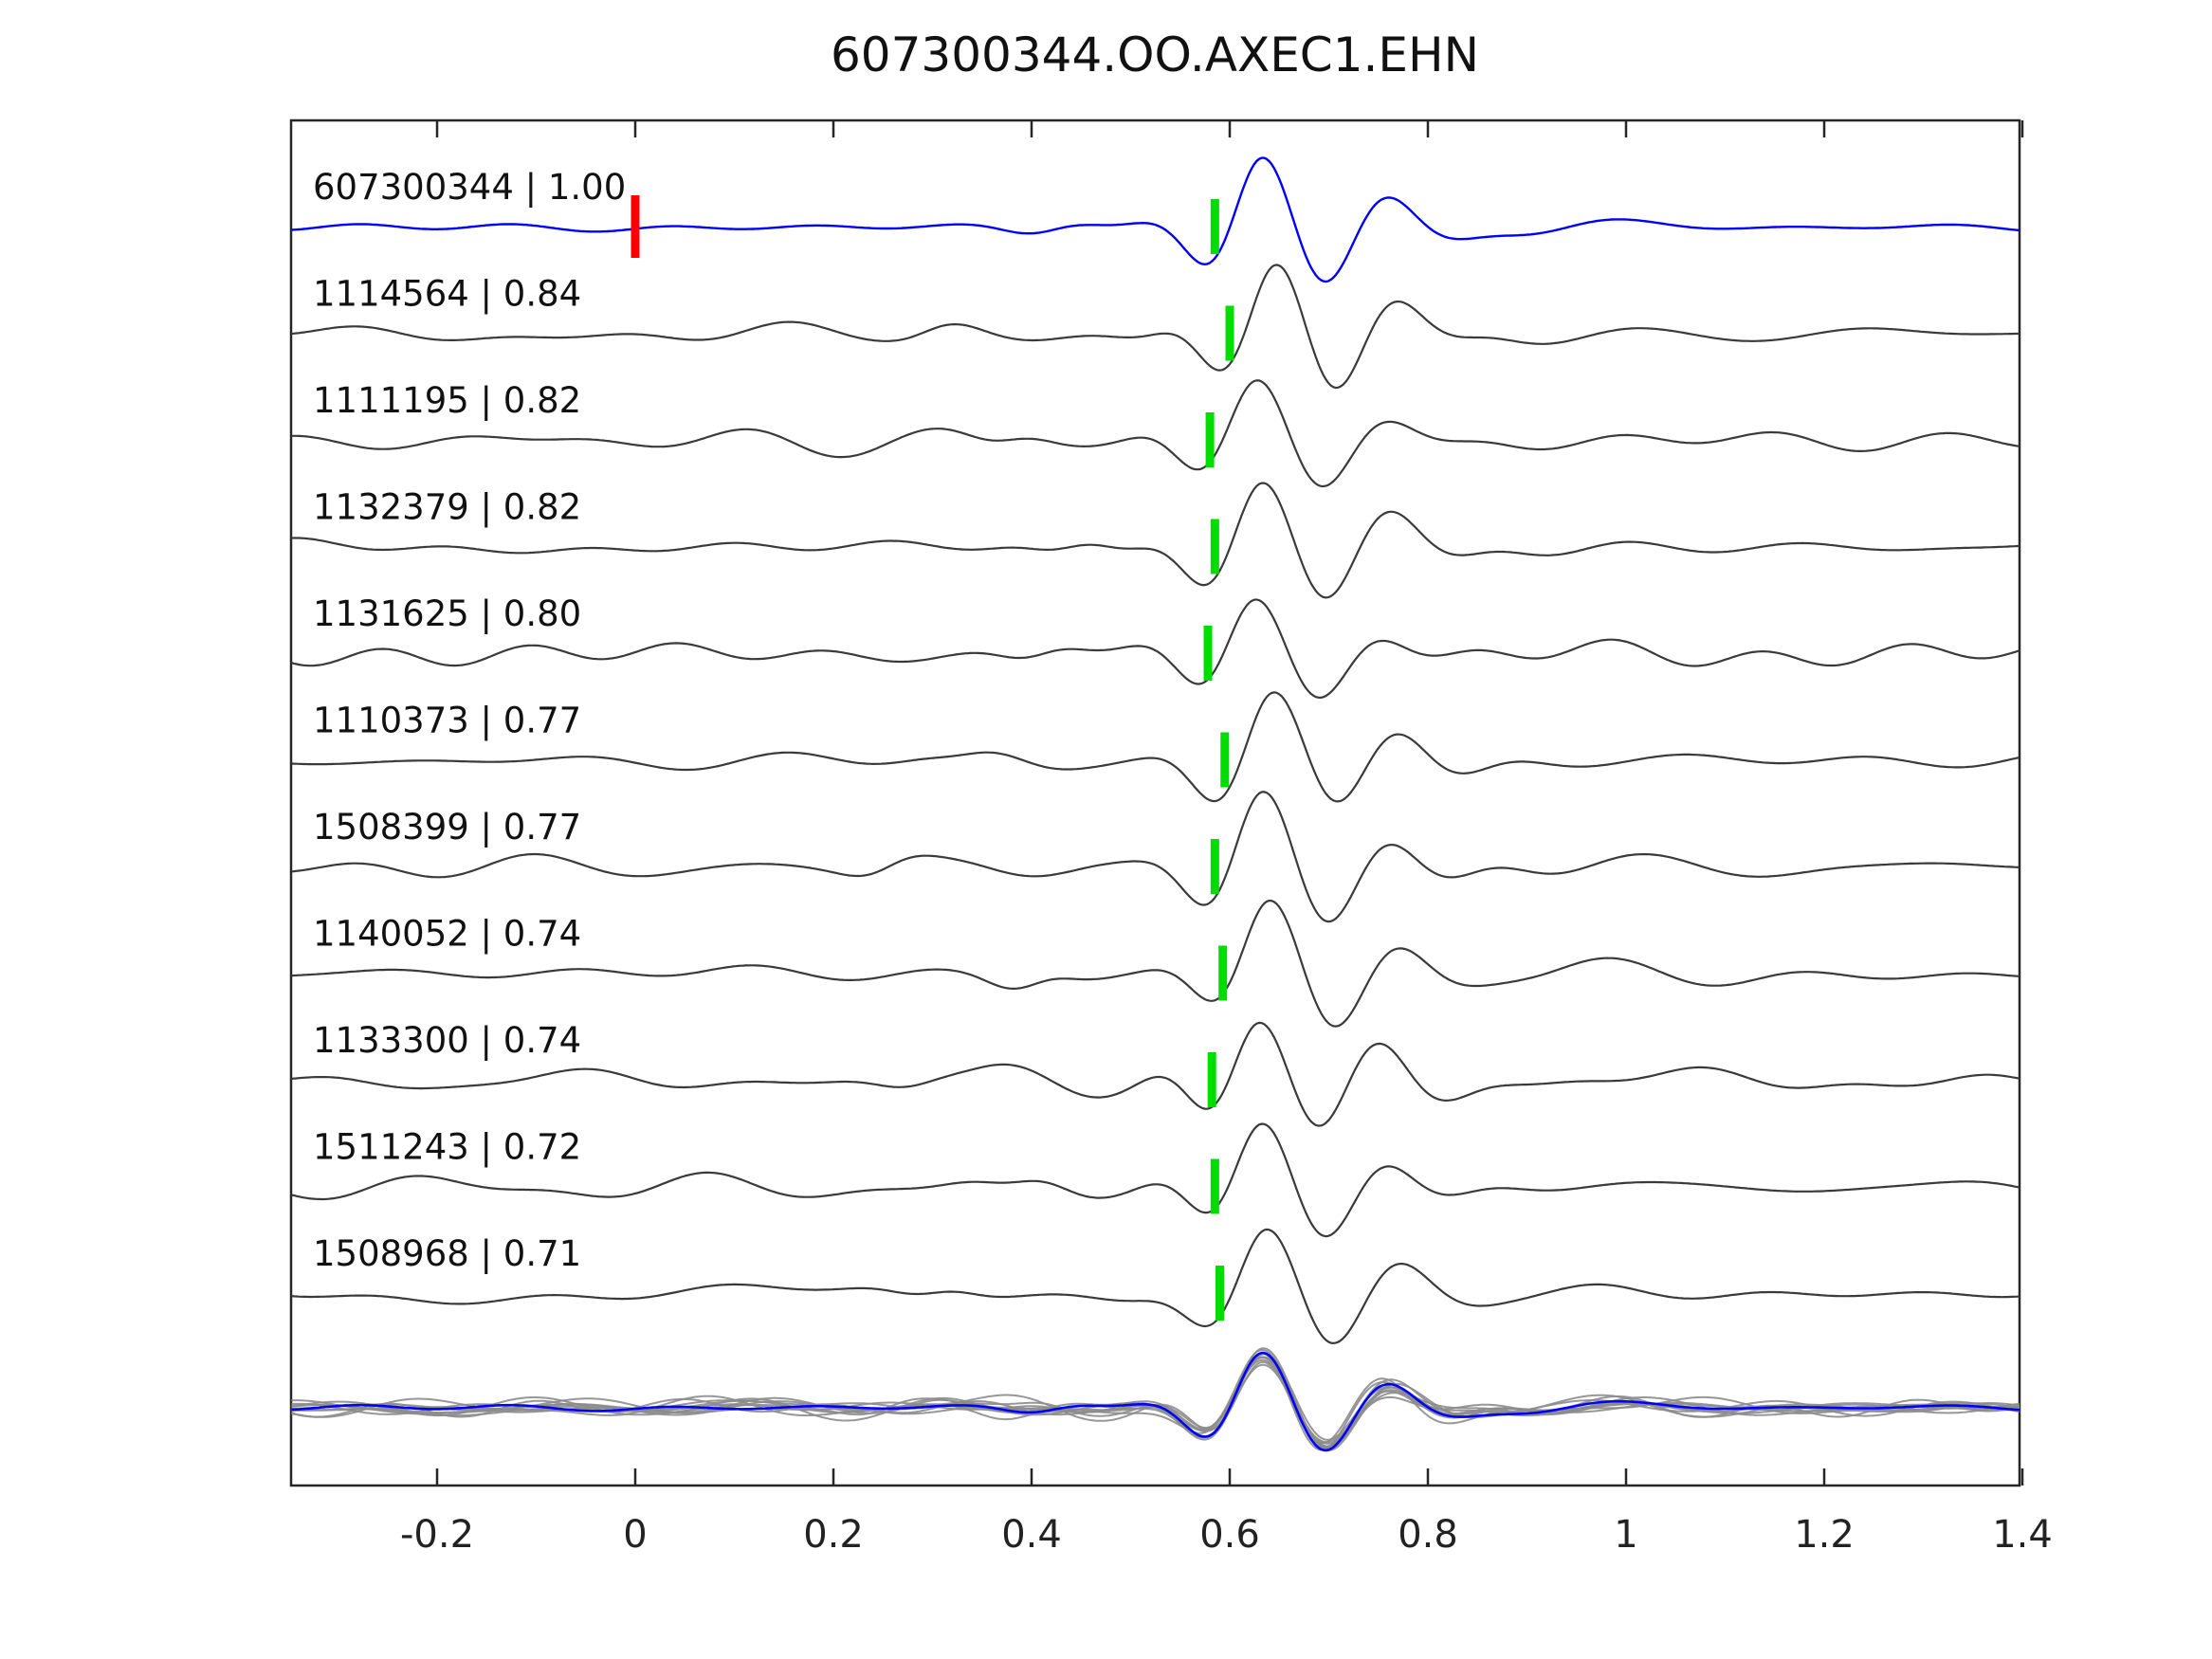 The width and height of the screenshot is (2212, 1659). I want to click on plot-title: 607300344.OO.AXEC1.EHN, so click(1155, 54).